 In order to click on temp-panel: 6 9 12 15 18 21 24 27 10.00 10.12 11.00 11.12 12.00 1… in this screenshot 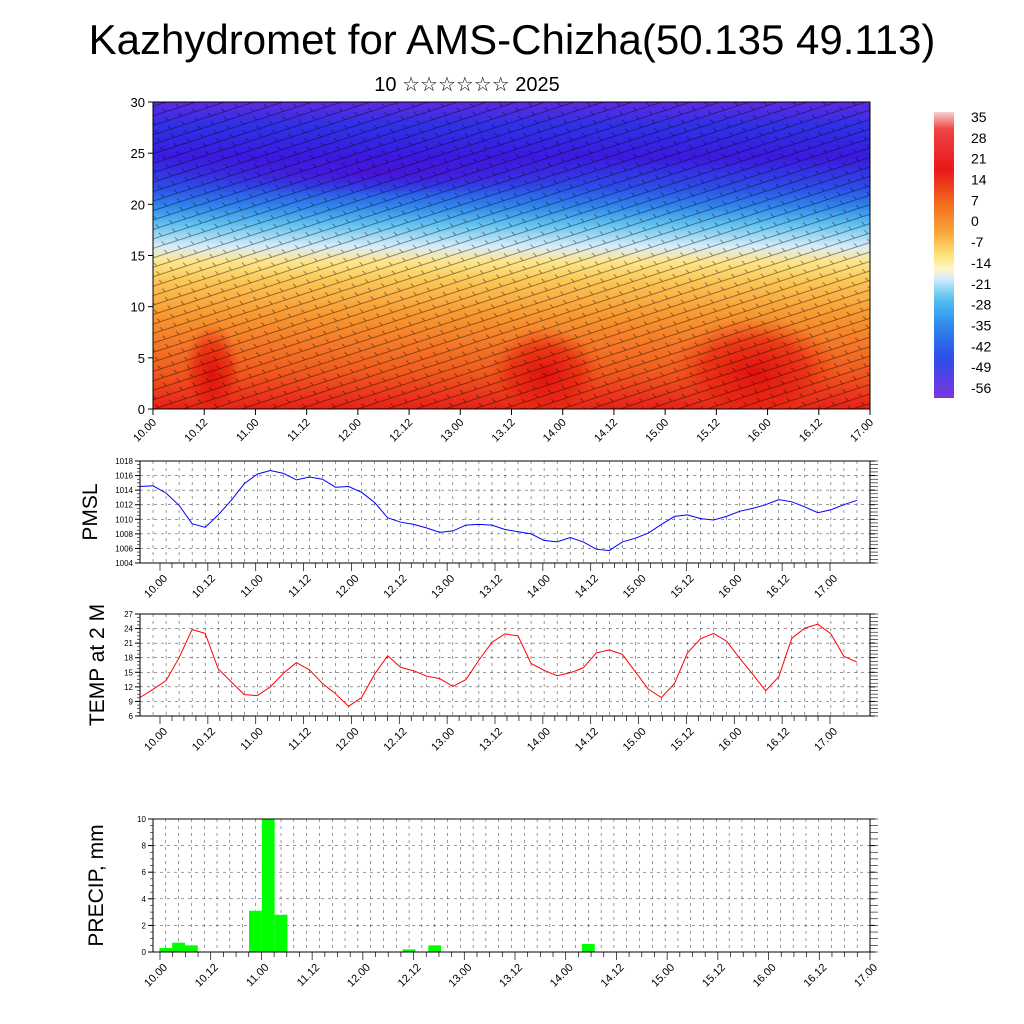, I will do `click(482, 679)`.